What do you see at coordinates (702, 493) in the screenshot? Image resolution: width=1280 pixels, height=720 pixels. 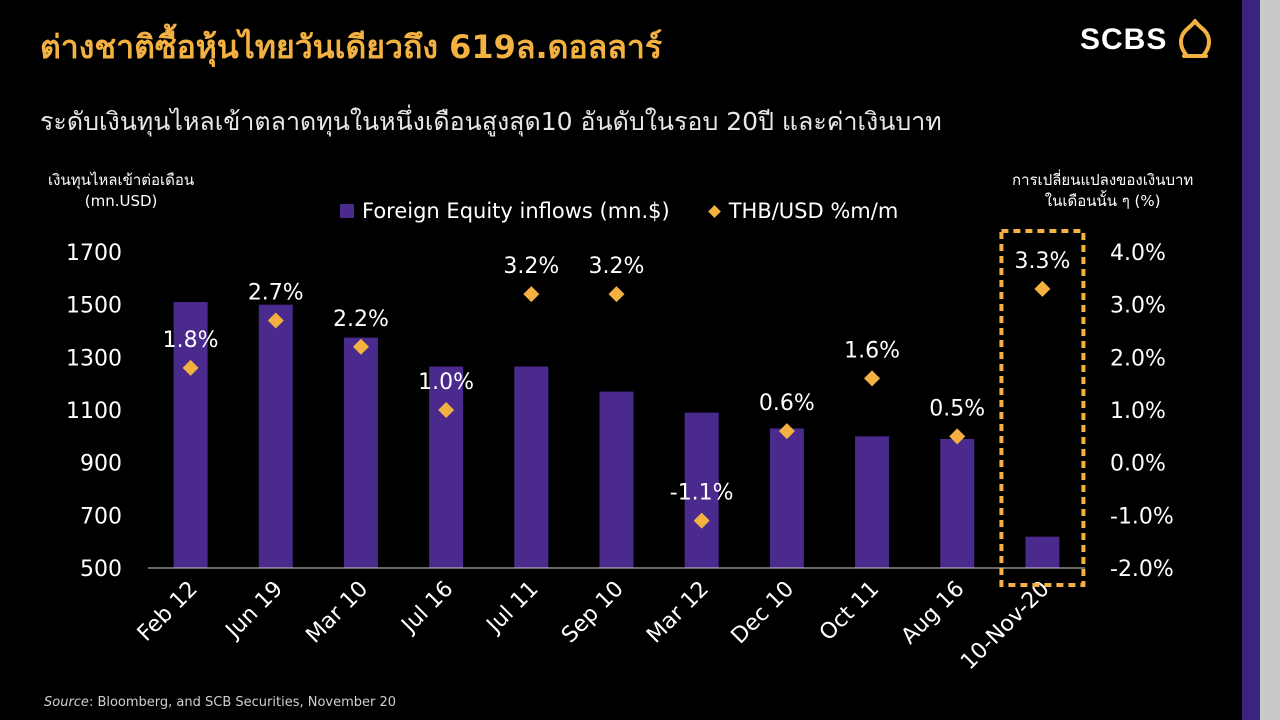 I see `thb-data-label: -1.1%` at bounding box center [702, 493].